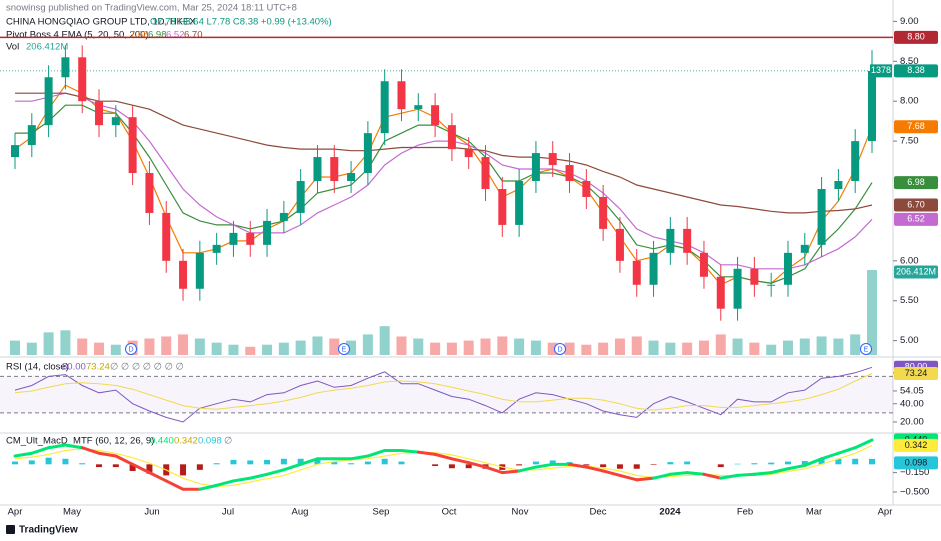 This screenshot has width=941, height=541. I want to click on y-tick-label: −0.500, so click(914, 492).